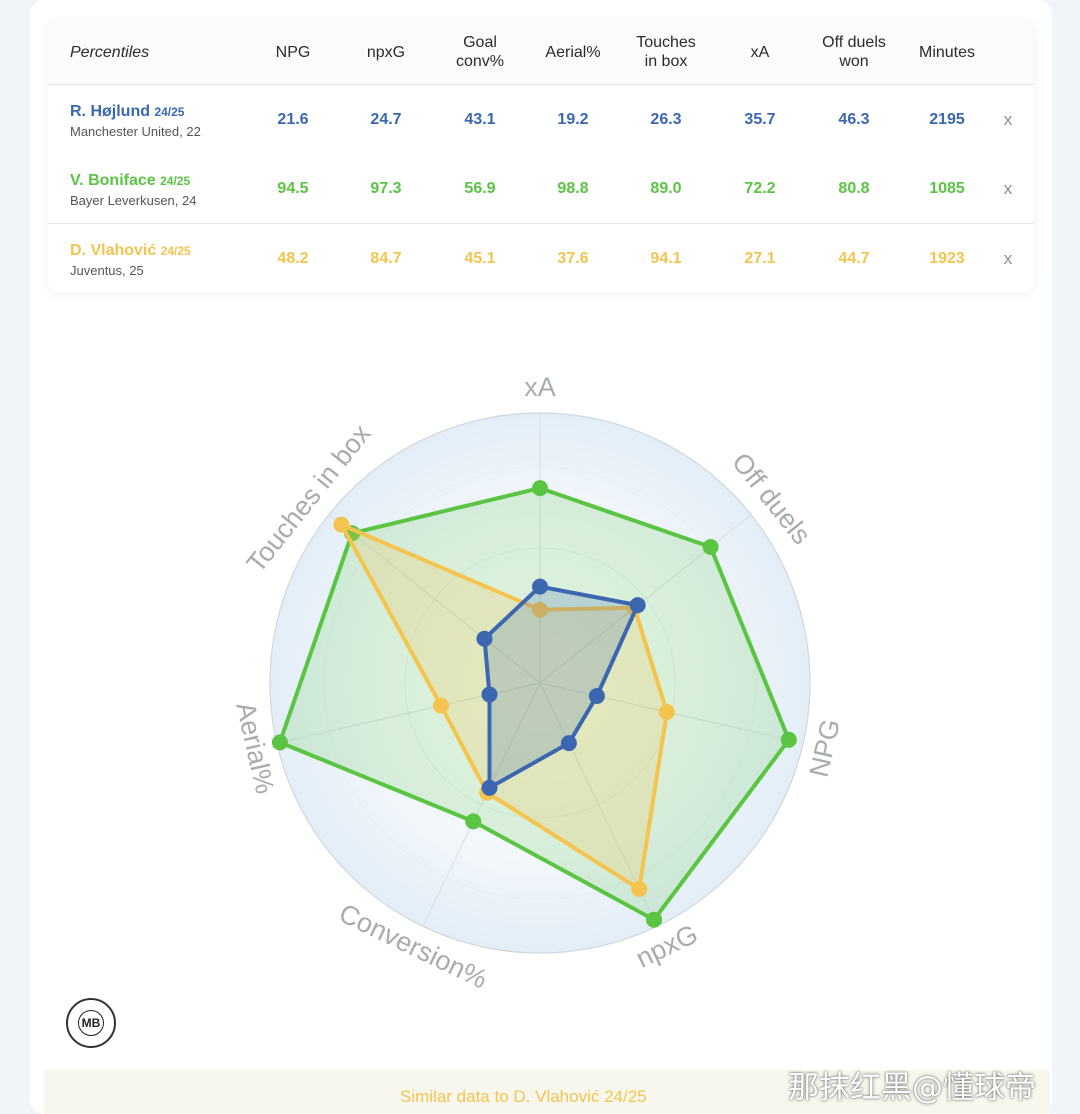 The width and height of the screenshot is (1080, 1114). Describe the element at coordinates (133, 200) in the screenshot. I see `player-club: Bayer Leverkusen, 24` at that location.